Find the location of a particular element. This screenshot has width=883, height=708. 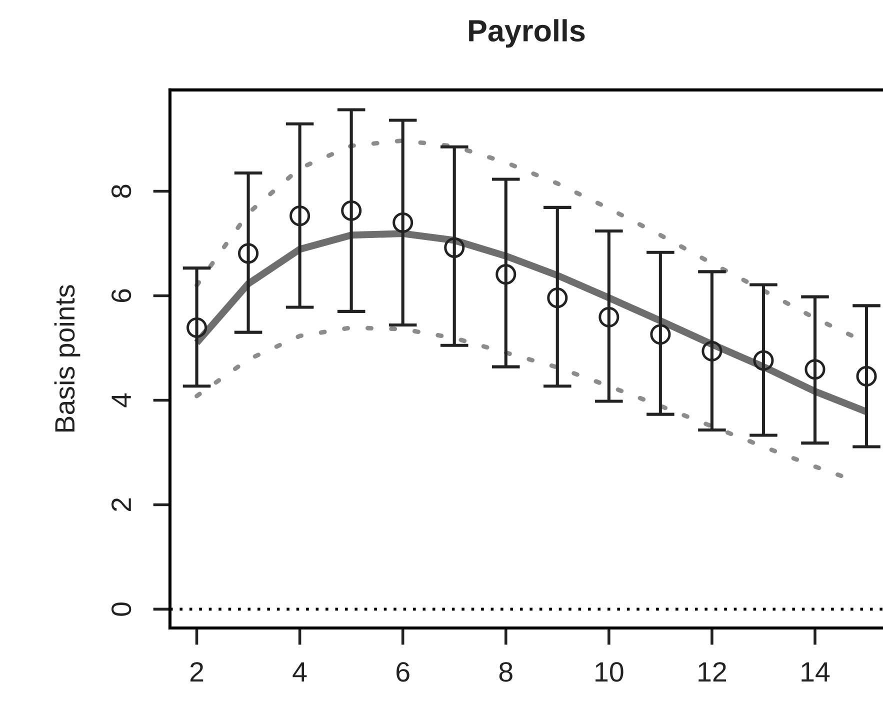

y-tick-label: 4 is located at coordinates (121, 400).